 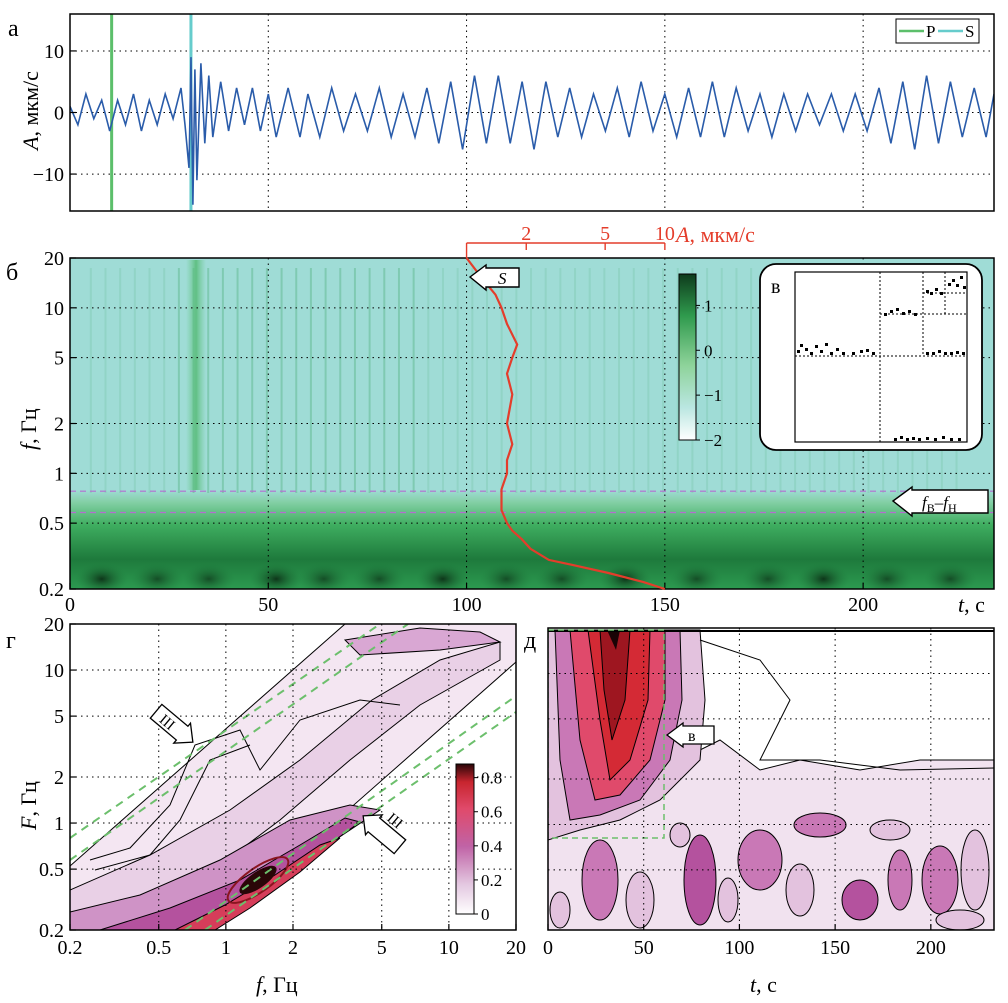 What do you see at coordinates (492, 846) in the screenshot?
I see `cb-tick-label-2: 0.4` at bounding box center [492, 846].